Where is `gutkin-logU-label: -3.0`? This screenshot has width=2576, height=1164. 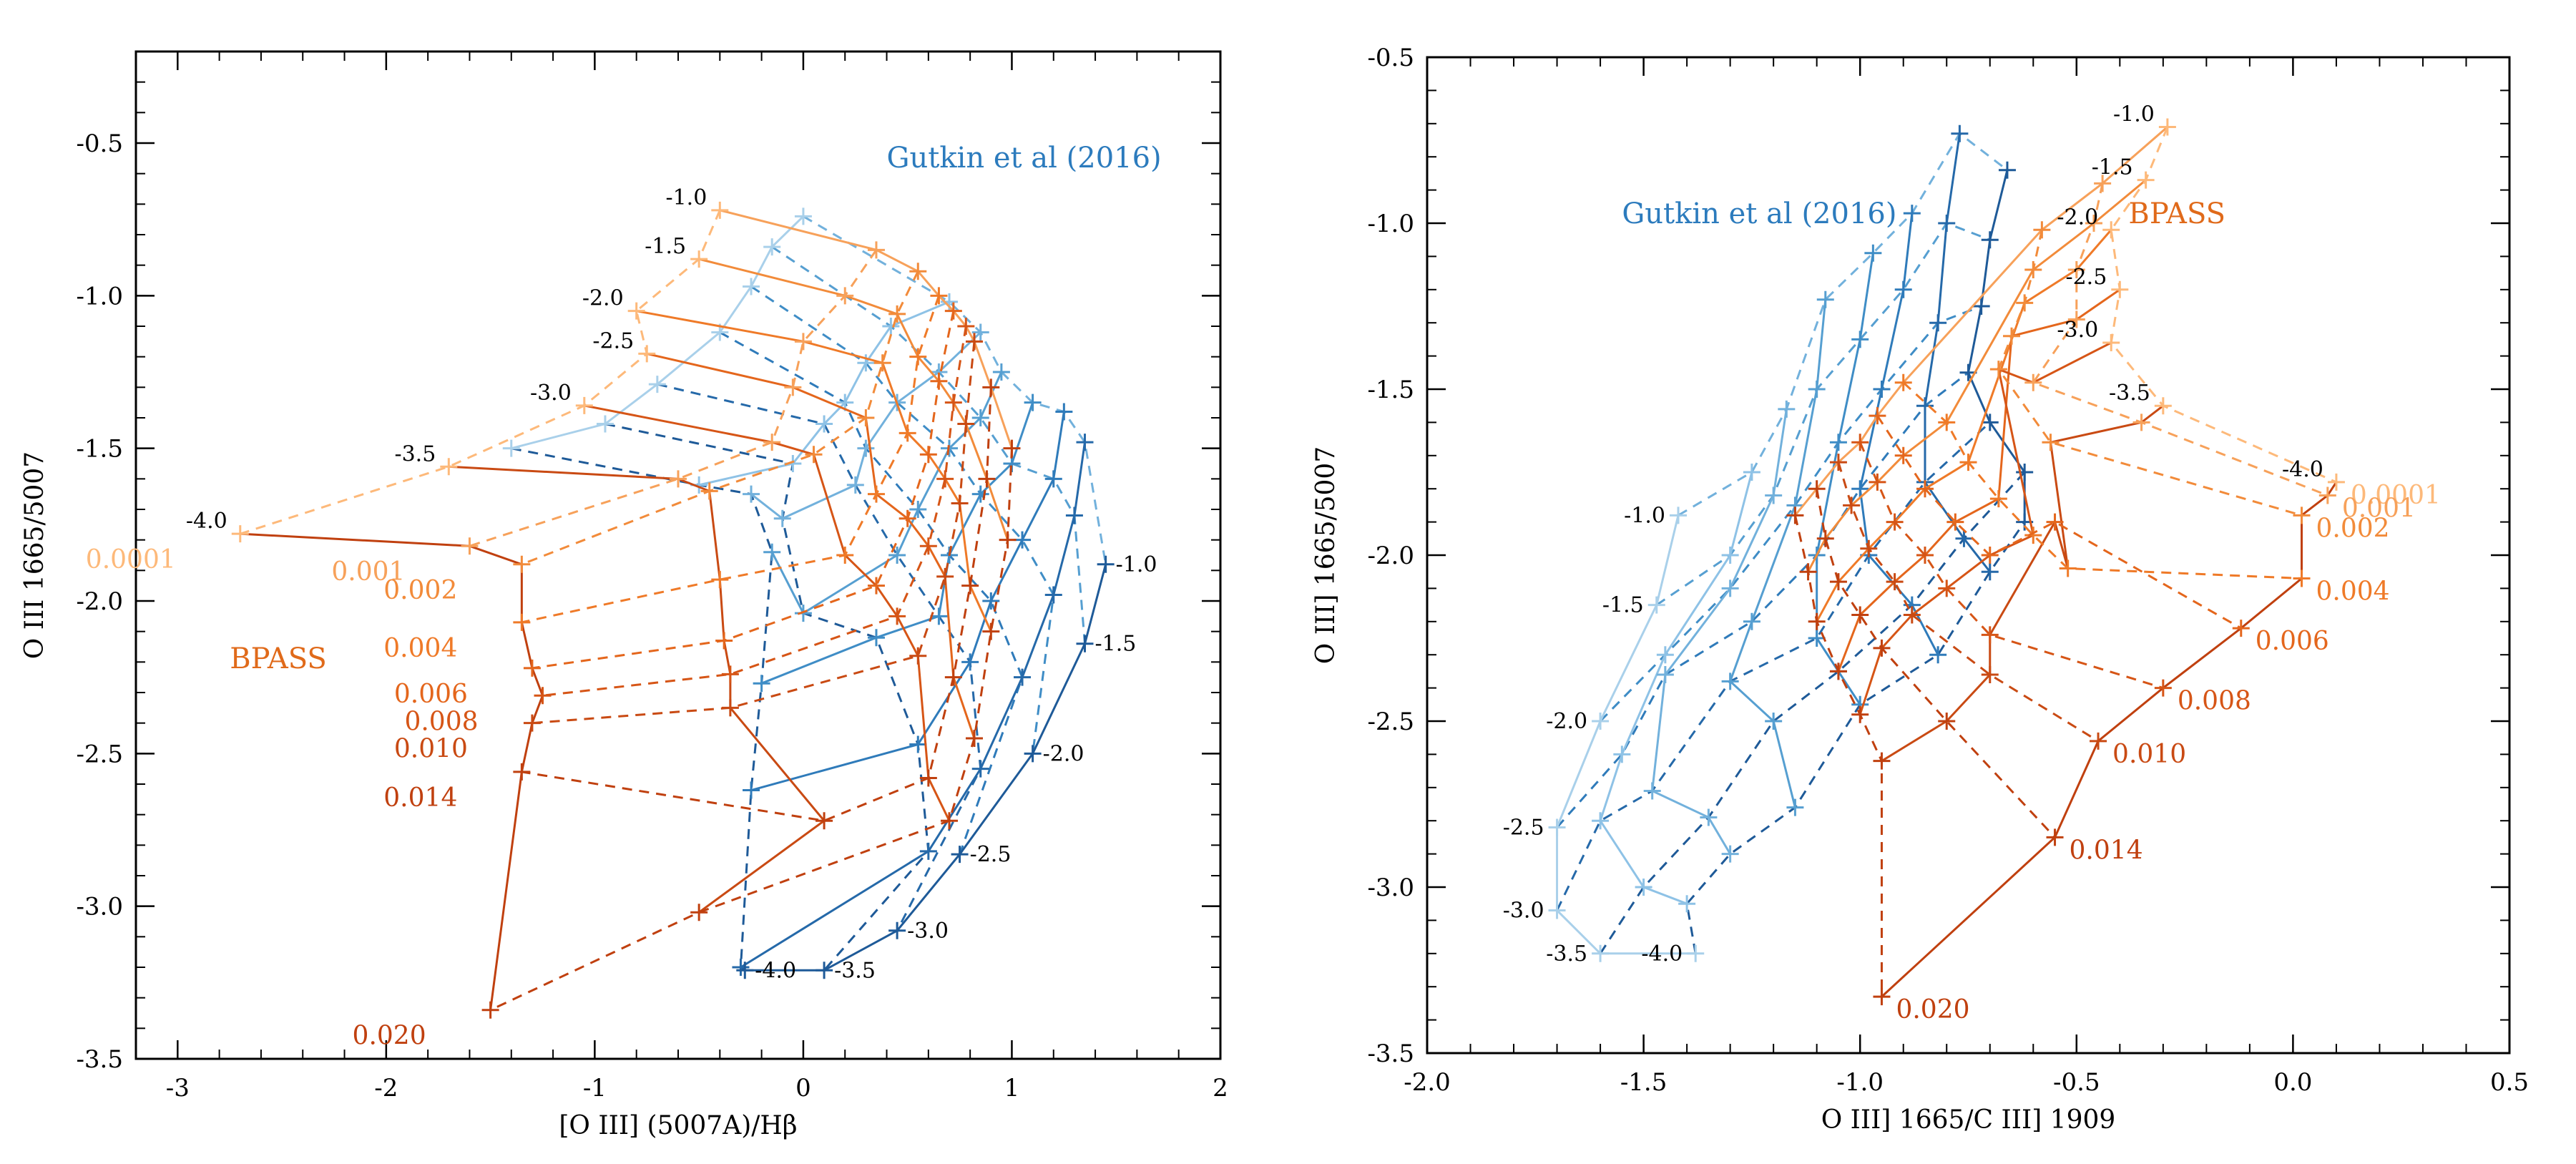 gutkin-logU-label: -3.0 is located at coordinates (1524, 910).